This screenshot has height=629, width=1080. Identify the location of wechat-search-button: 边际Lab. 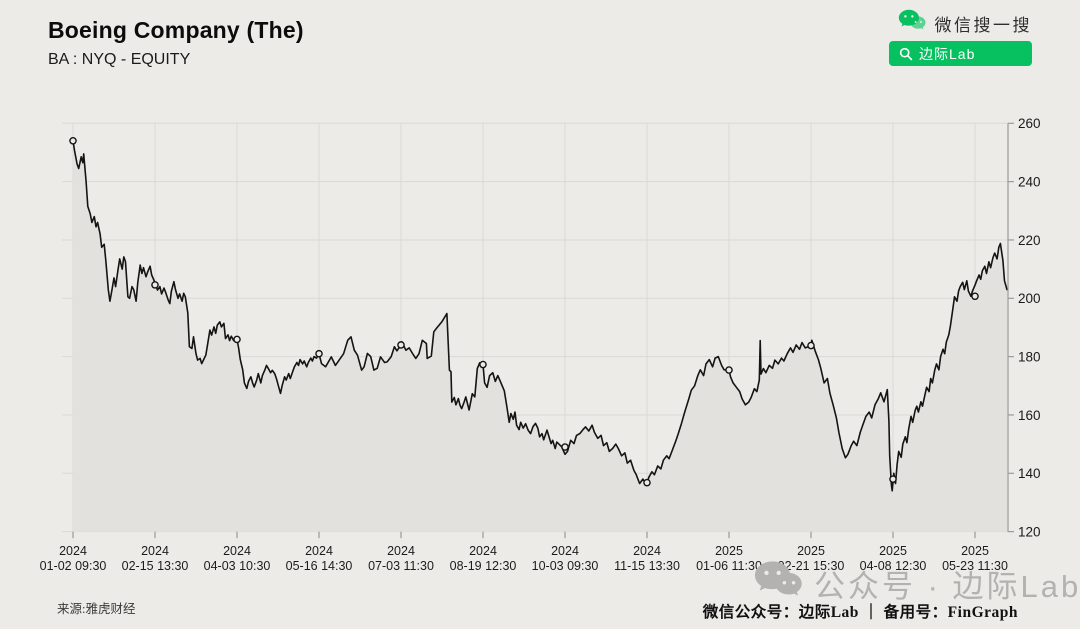
(960, 53).